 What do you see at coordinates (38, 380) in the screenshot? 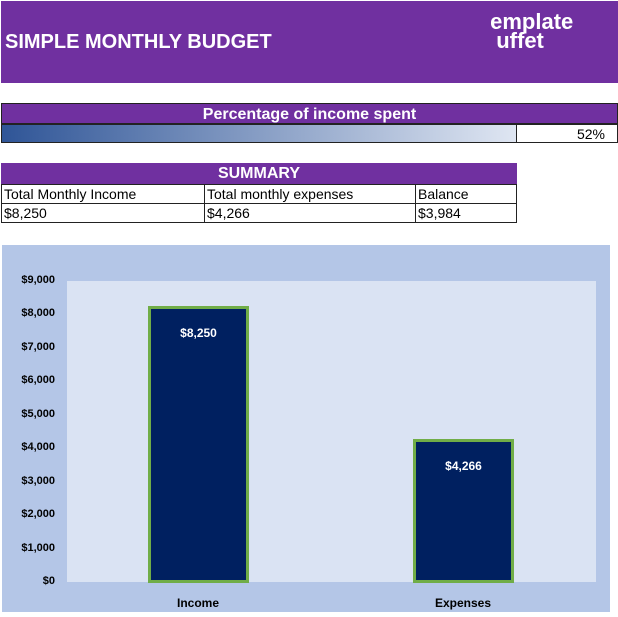
I see `y-tick-label: $6,000` at bounding box center [38, 380].